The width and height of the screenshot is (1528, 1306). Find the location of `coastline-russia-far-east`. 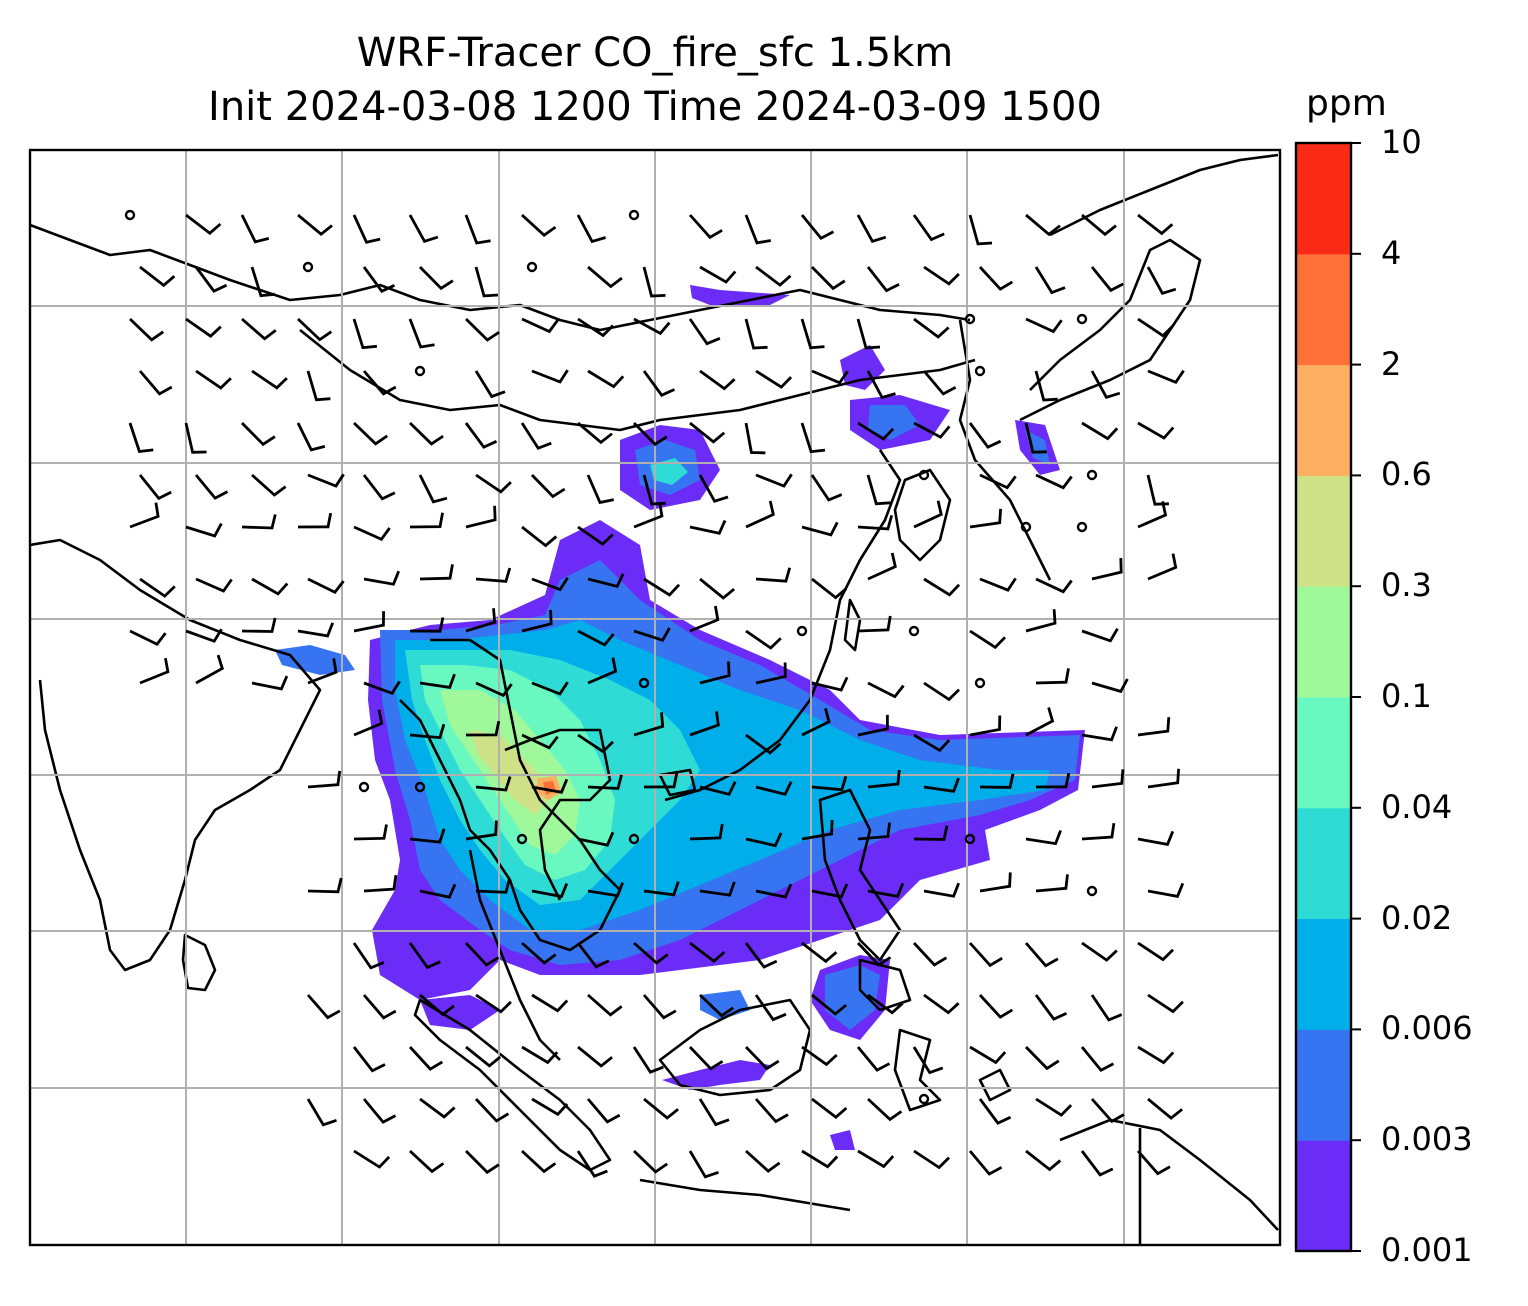

coastline-russia-far-east is located at coordinates (1164, 195).